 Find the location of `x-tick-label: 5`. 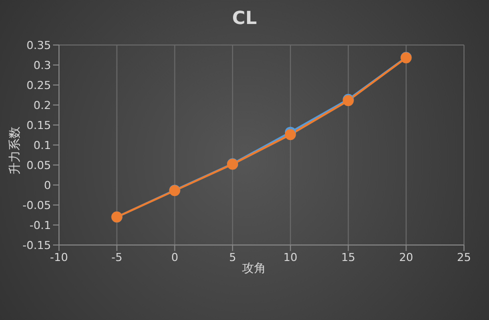

x-tick-label: 5 is located at coordinates (232, 257).